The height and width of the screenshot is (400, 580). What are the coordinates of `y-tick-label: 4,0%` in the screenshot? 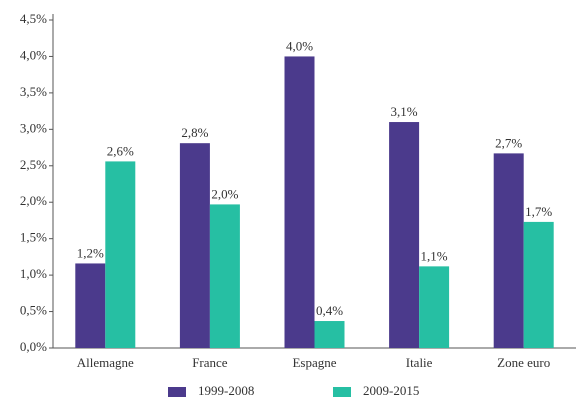 It's located at (33, 54).